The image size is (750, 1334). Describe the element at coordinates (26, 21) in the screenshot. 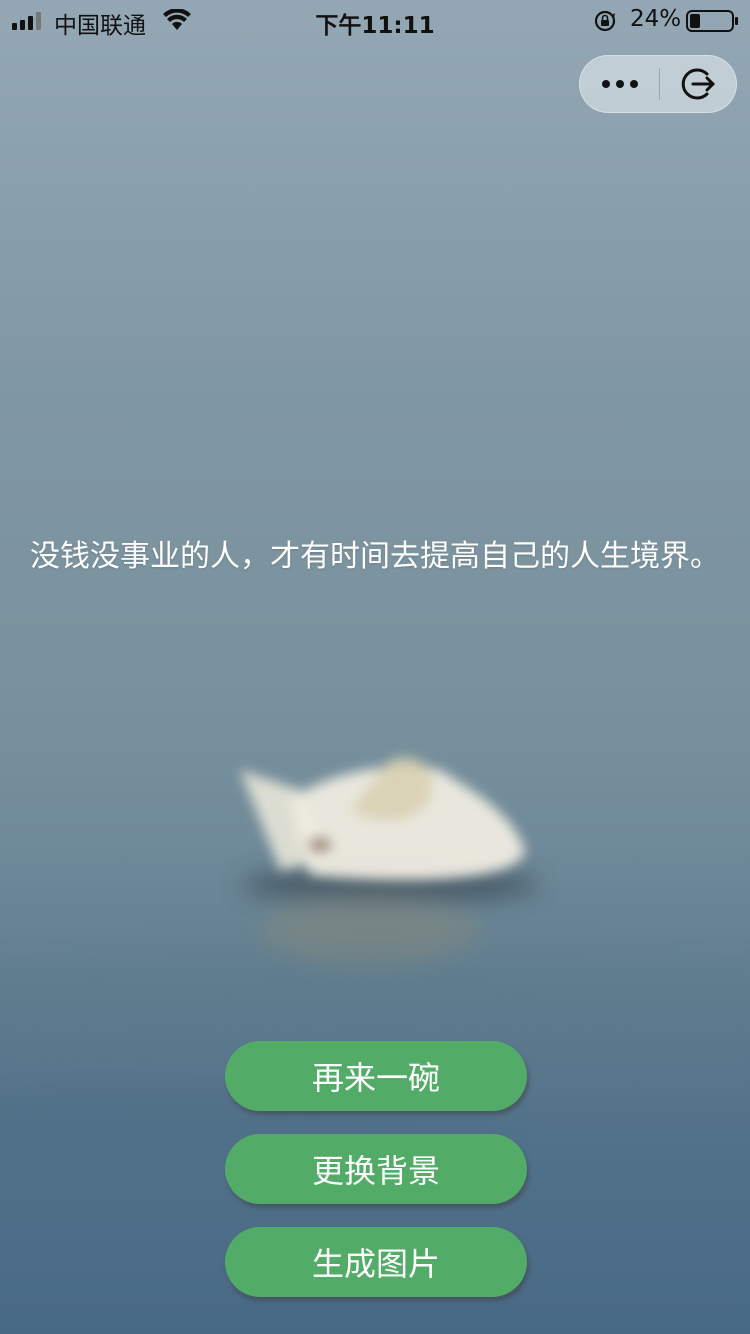

I see `cellular-signal-icon` at that location.